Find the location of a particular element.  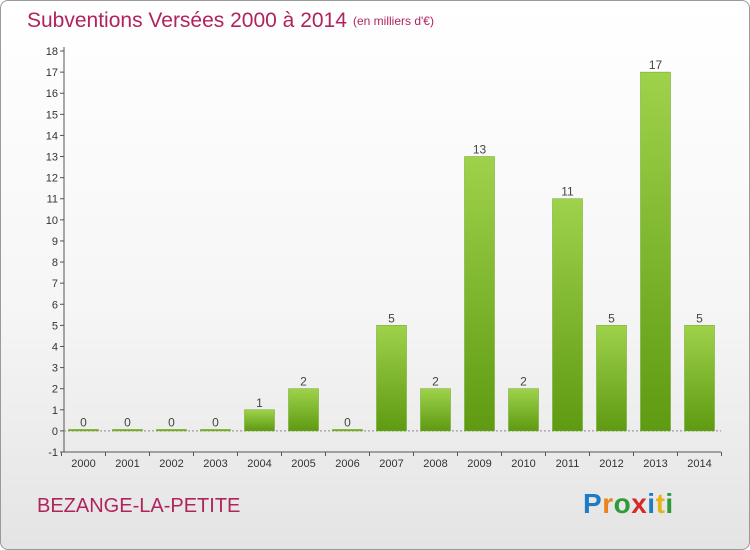

y-tick-label: 8 is located at coordinates (55, 263).